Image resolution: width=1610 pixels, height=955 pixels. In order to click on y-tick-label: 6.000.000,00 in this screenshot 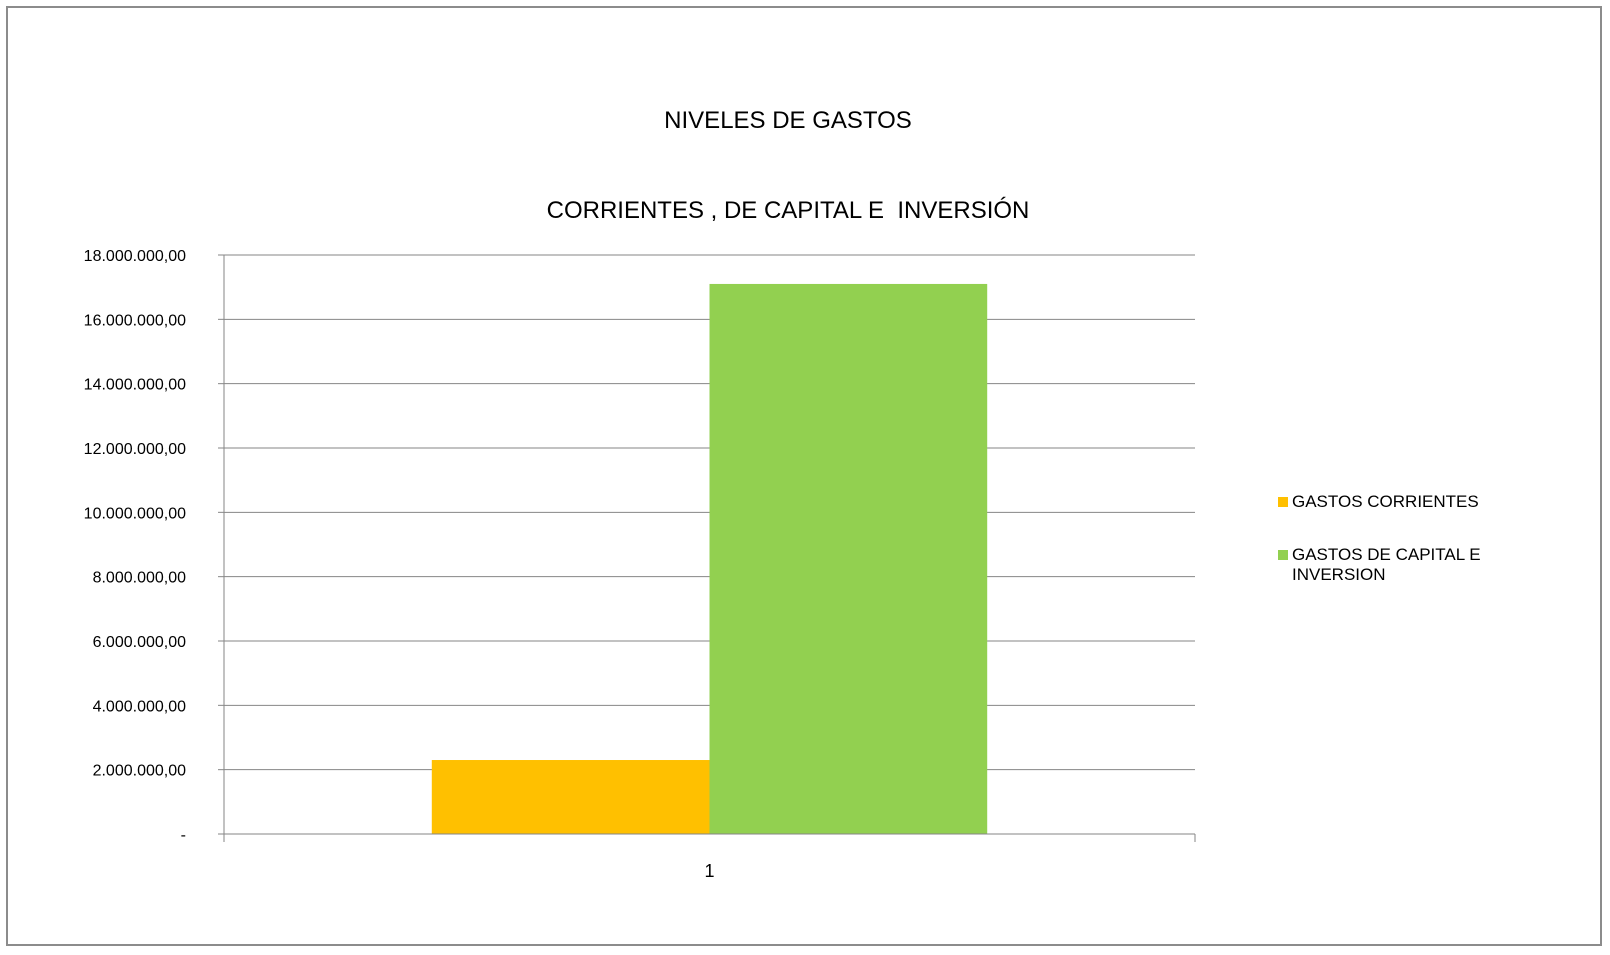, I will do `click(140, 642)`.